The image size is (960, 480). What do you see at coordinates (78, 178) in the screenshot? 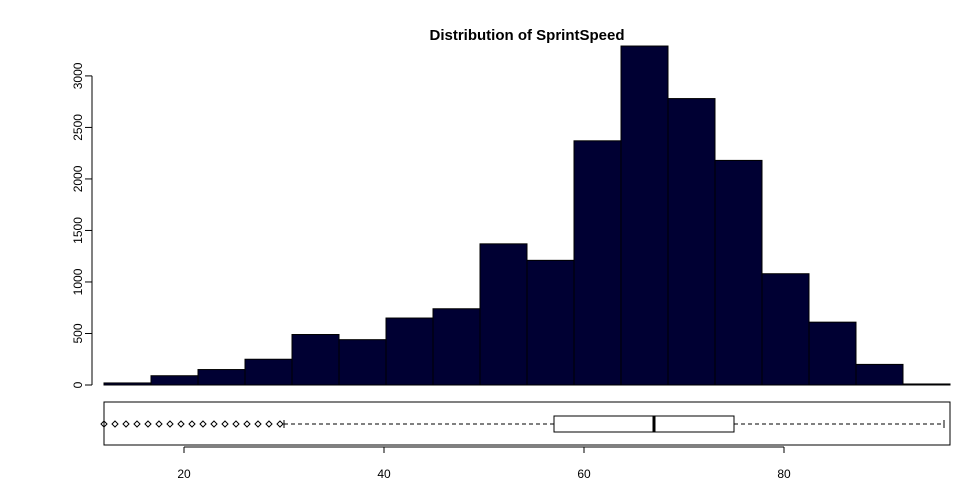
I see `y-tick-label: 2000` at bounding box center [78, 178].